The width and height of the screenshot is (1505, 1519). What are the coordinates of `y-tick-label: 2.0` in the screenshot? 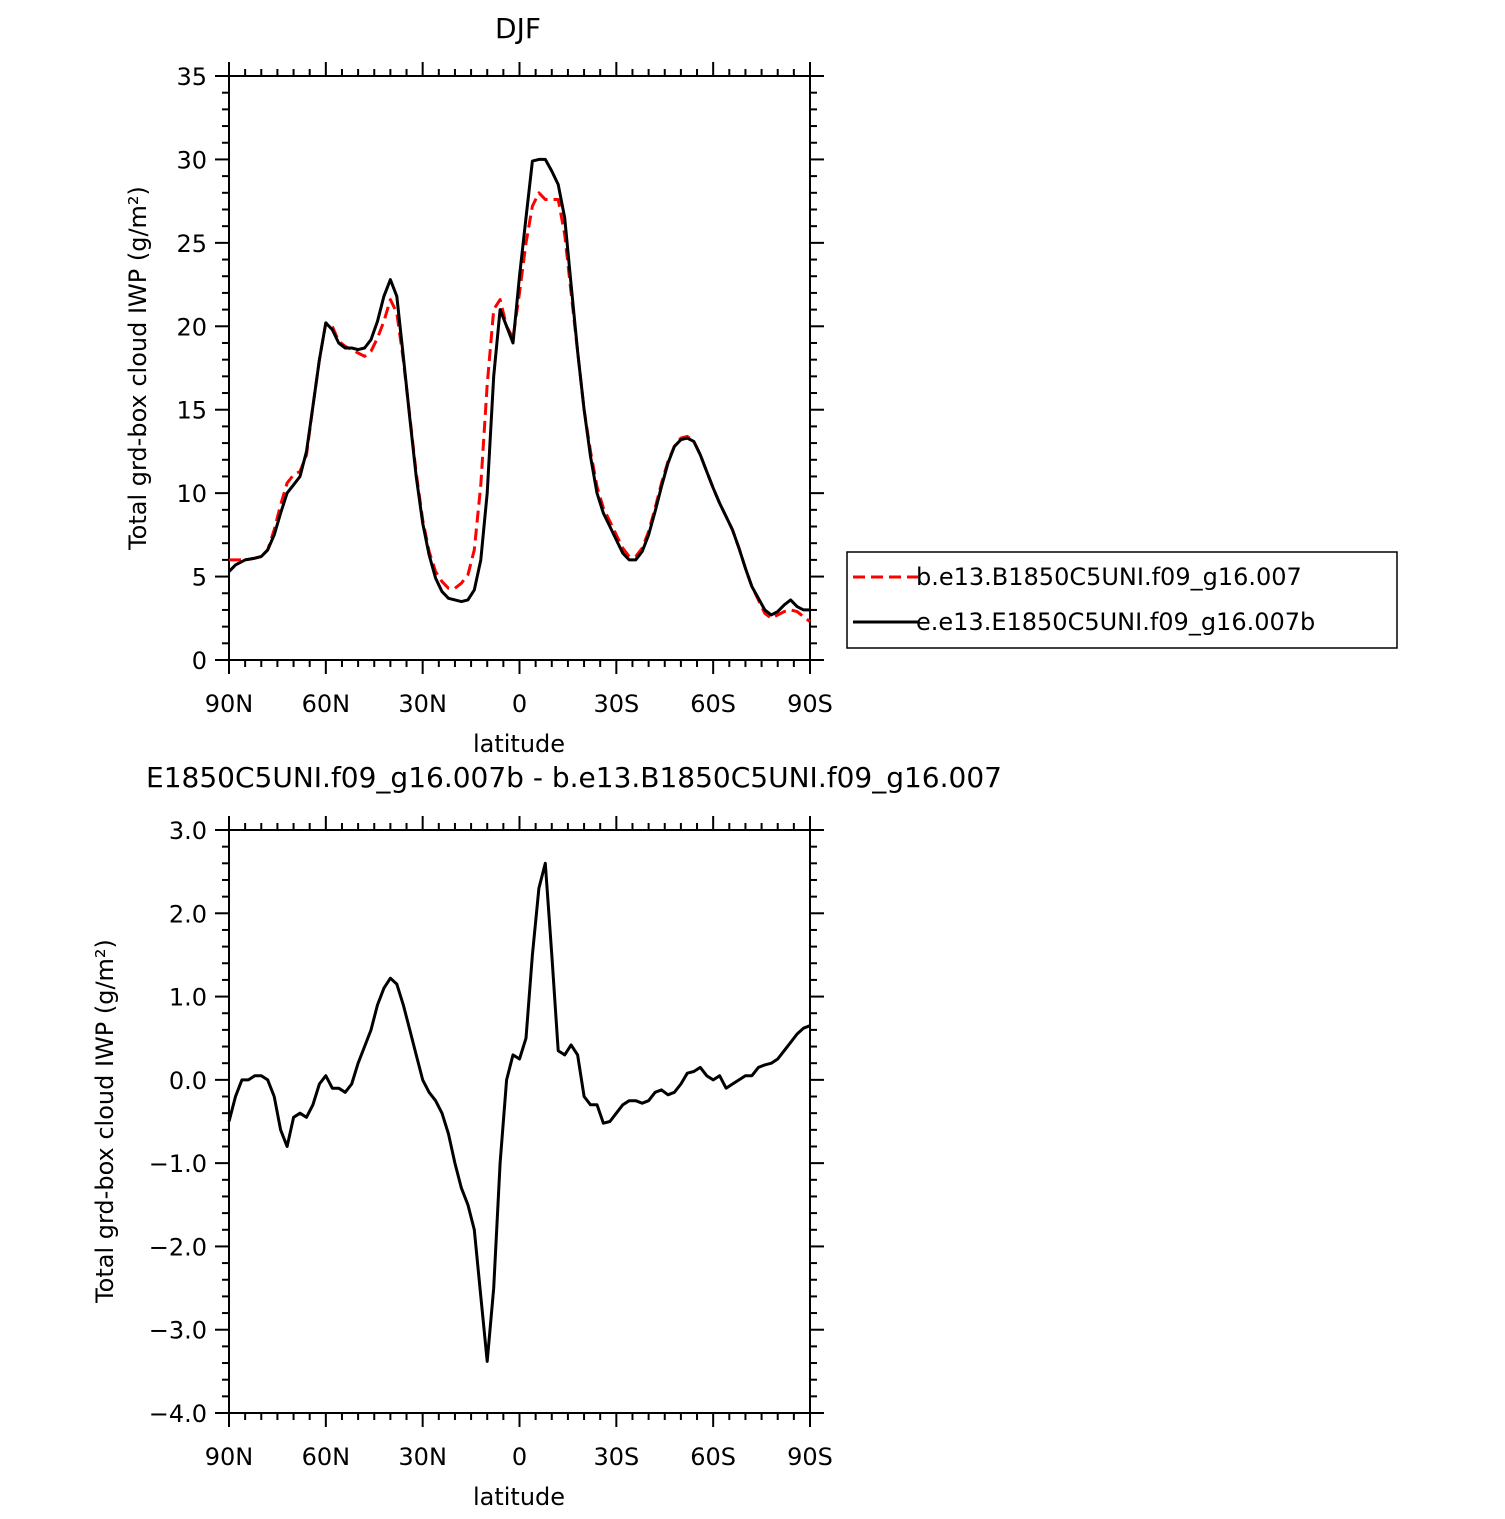 It's located at (188, 914).